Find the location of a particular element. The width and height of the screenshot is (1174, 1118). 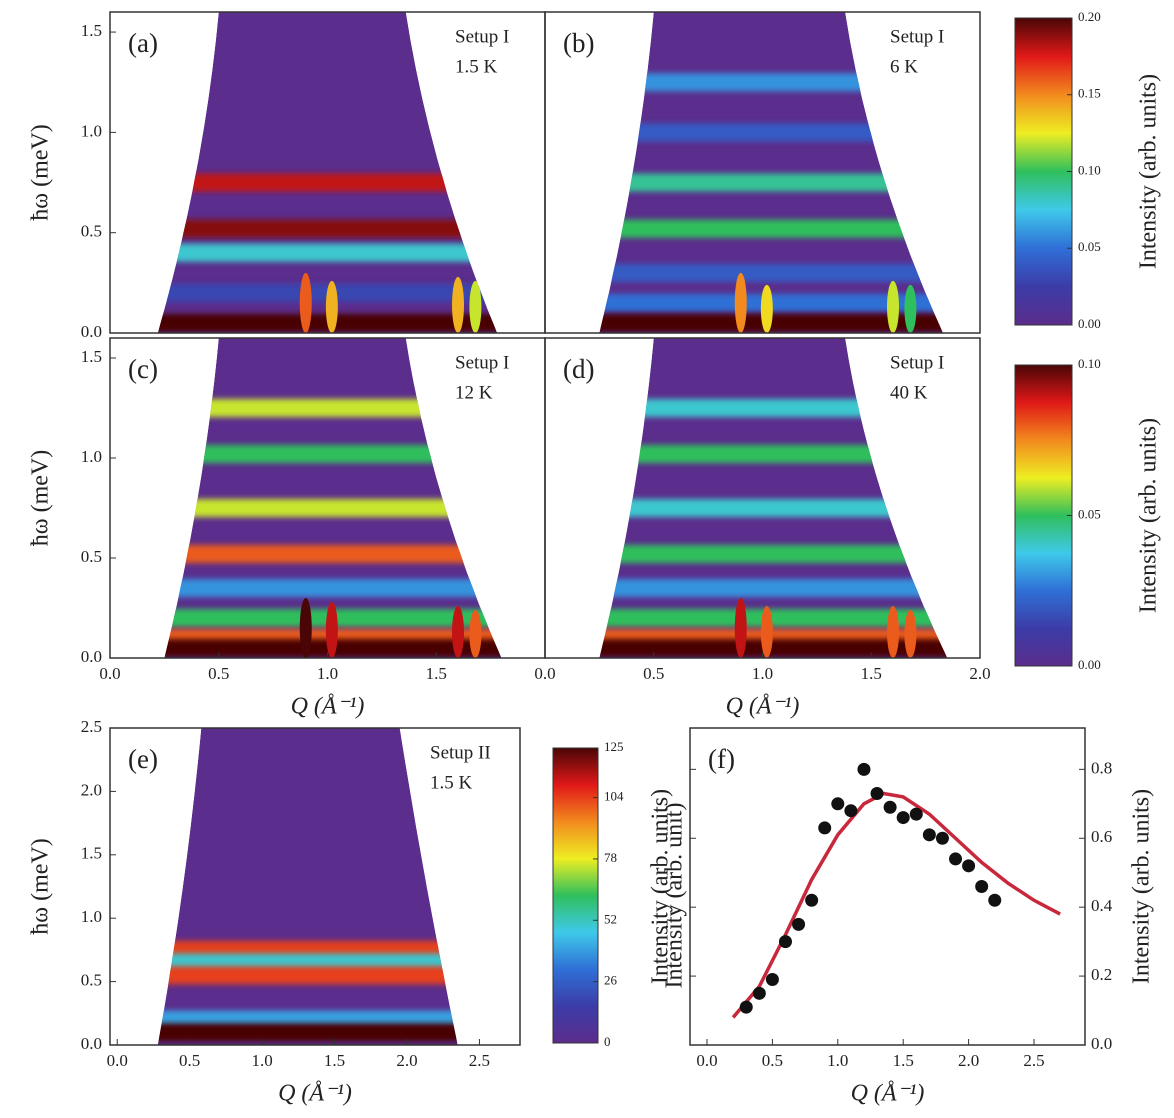

y-axis-label-right: Intensity (arb. units) is located at coordinates (1142, 886).